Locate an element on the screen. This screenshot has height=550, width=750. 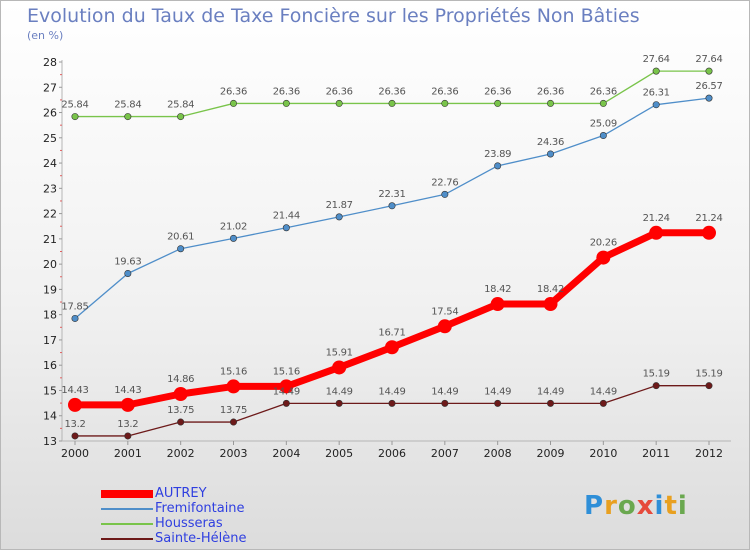
x-tick-label: 2012 is located at coordinates (709, 453).